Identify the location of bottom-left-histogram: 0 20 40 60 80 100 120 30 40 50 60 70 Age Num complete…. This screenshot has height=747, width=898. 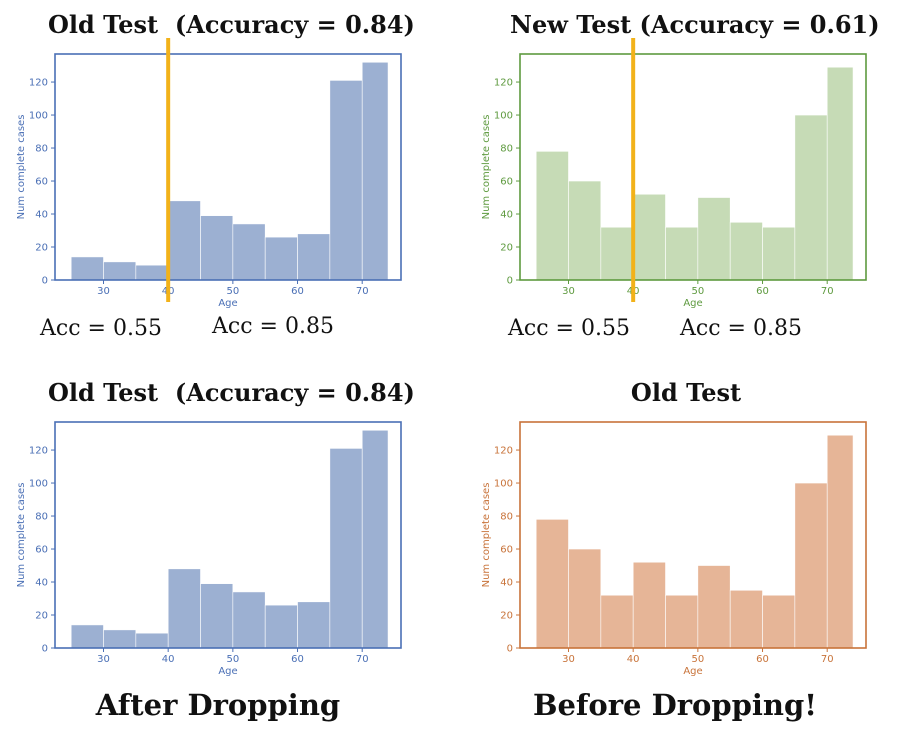
(209, 549).